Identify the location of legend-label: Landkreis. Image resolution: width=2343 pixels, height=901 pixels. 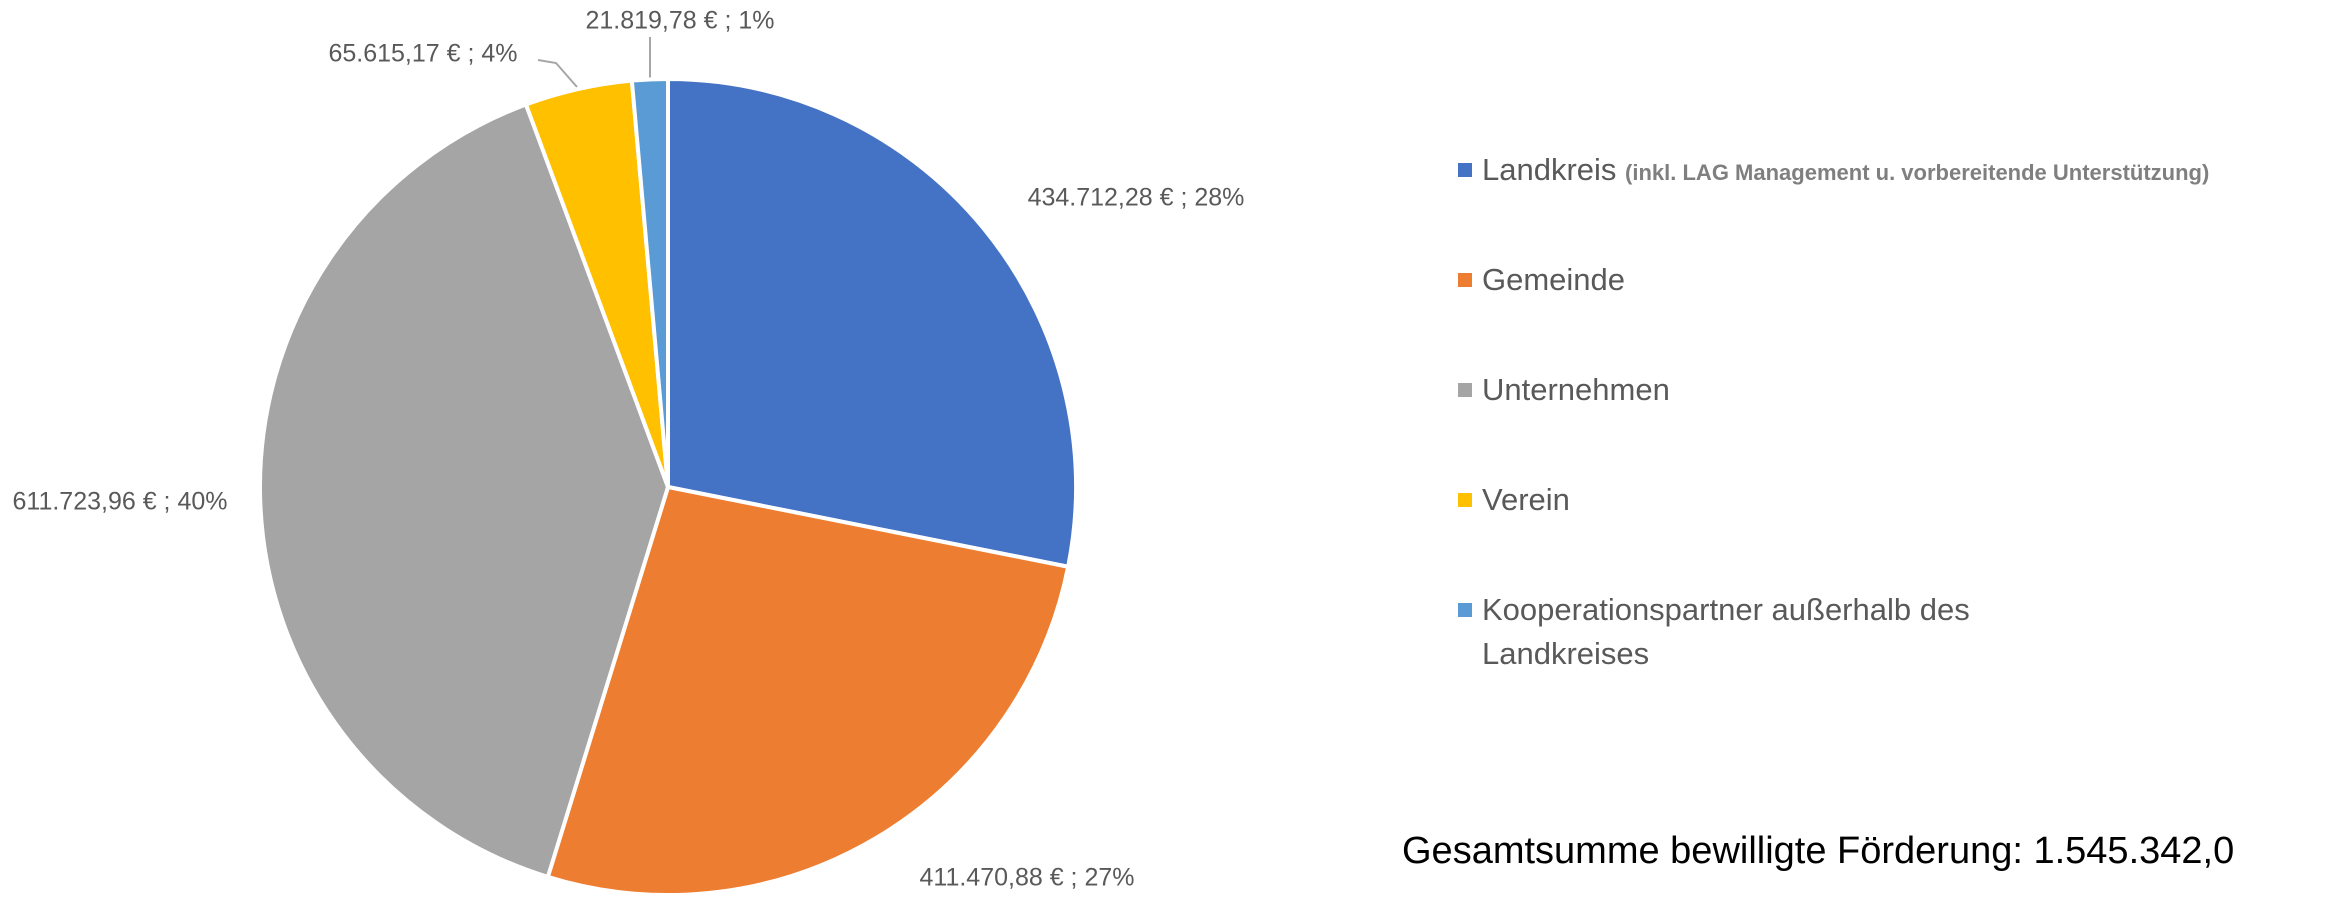
(1549, 169).